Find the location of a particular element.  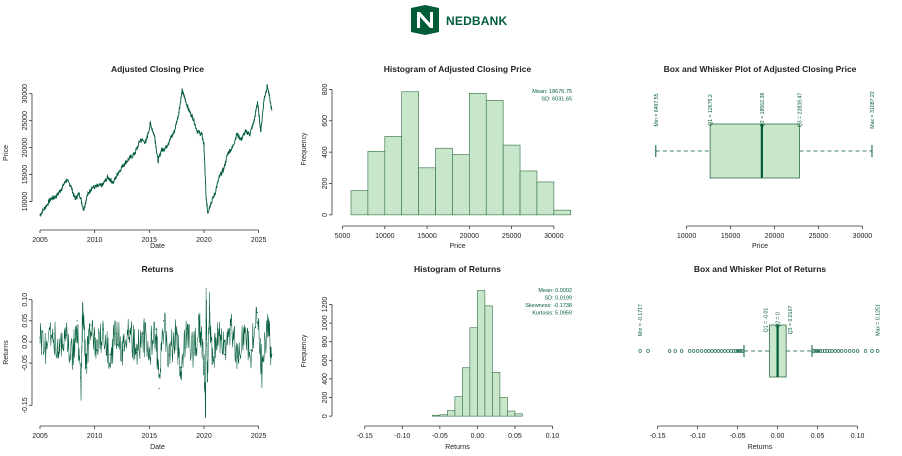

nedbank-n-logo-icon is located at coordinates (425, 20).